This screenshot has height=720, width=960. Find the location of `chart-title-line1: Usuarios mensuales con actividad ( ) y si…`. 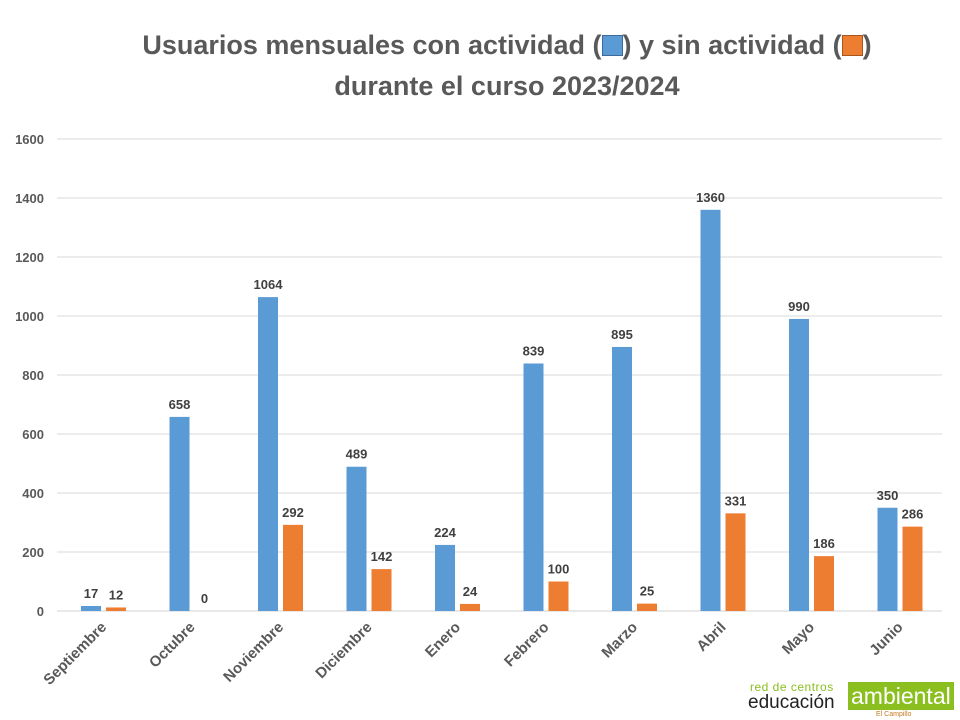

chart-title-line1: Usuarios mensuales con actividad ( ) y si… is located at coordinates (480, 45).